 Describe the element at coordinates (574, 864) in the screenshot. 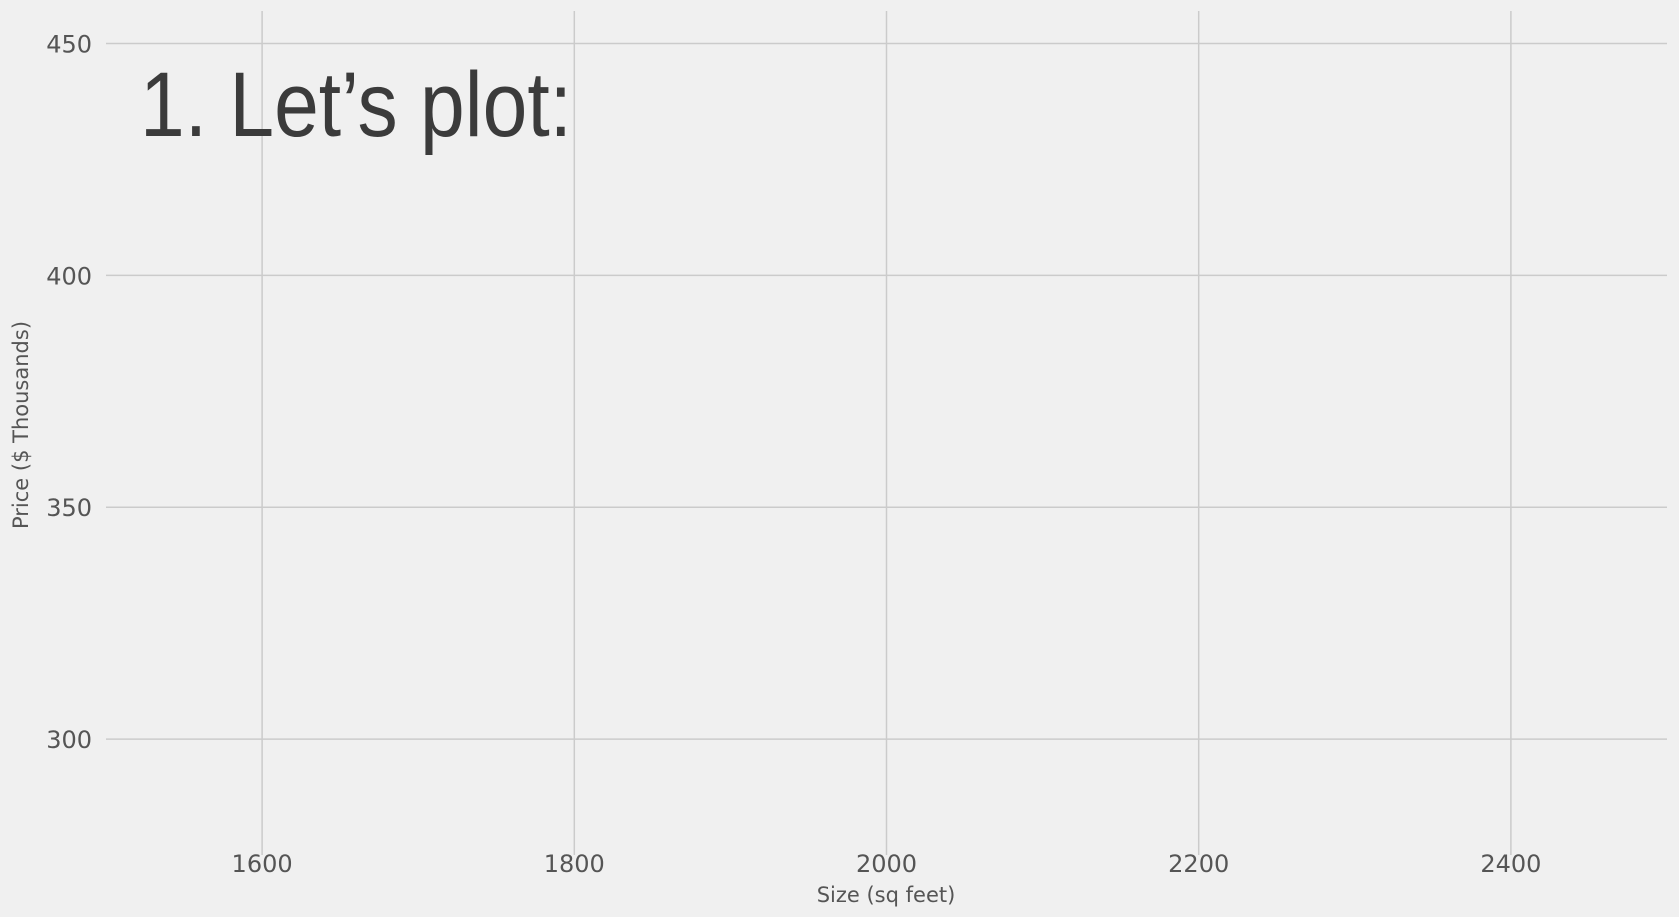

I see `x-tick-label-1800: 1800` at that location.